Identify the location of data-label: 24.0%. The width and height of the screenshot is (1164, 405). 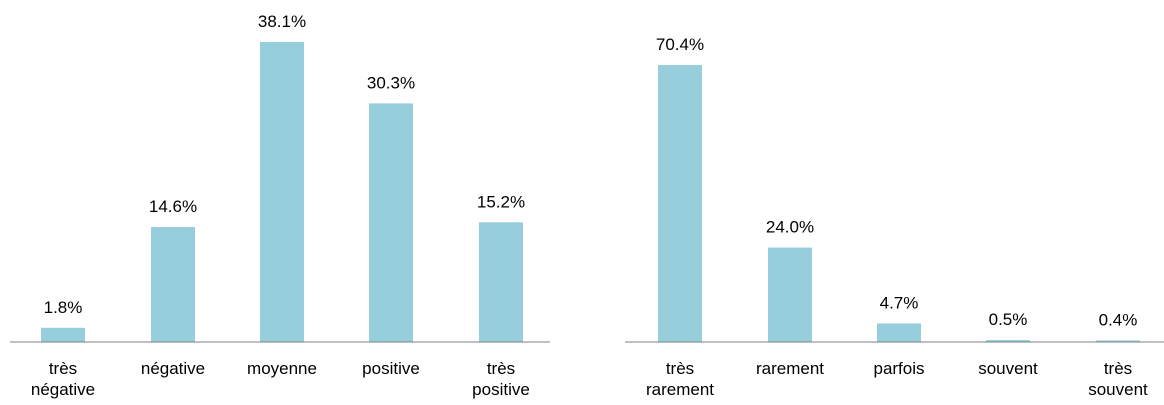
(790, 227).